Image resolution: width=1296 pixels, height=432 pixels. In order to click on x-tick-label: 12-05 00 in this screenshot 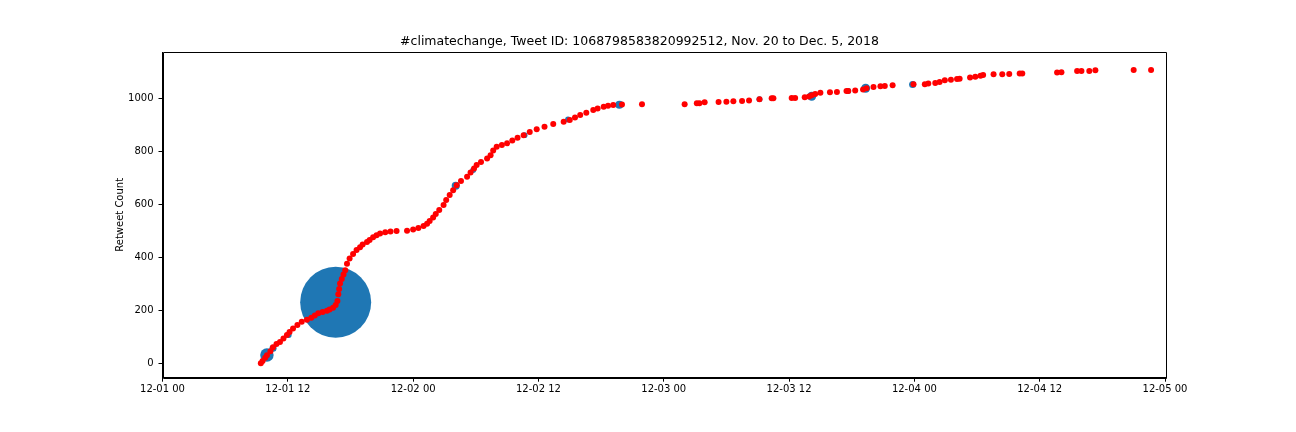, I will do `click(1165, 389)`.